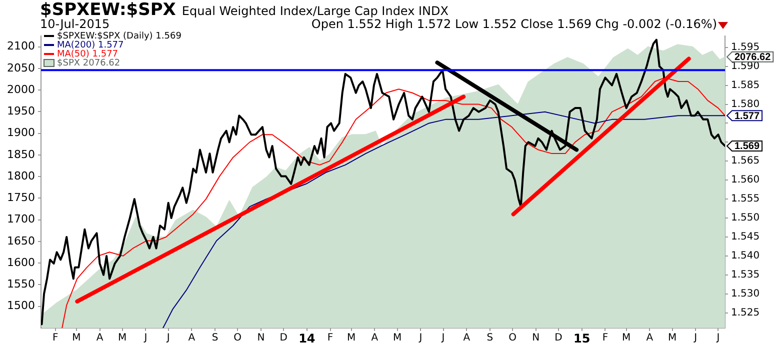 The width and height of the screenshot is (777, 344). I want to click on y-tick-label: 1750, so click(21, 197).